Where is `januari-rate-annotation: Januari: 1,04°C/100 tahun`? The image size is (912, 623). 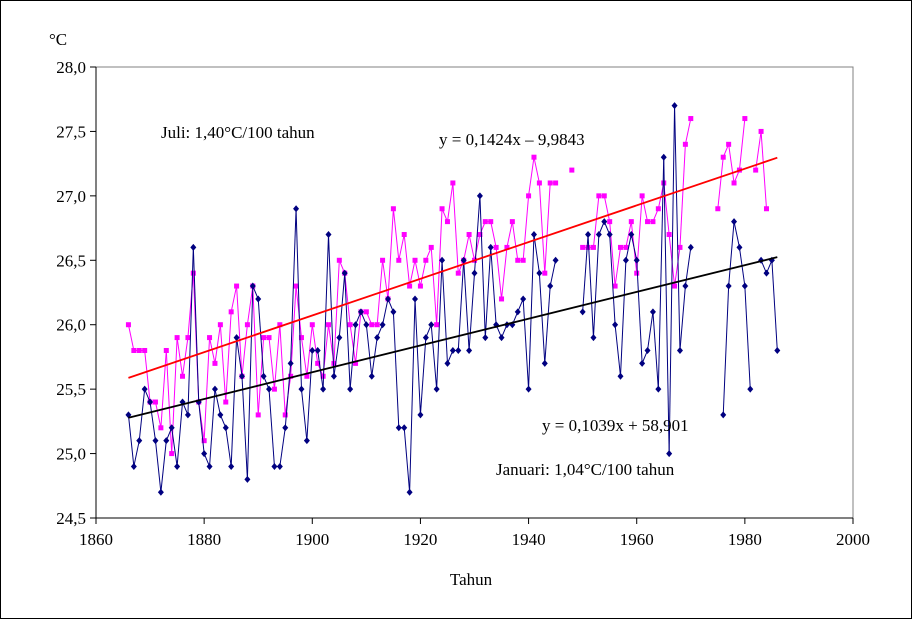
januari-rate-annotation: Januari: 1,04°C/100 tahun is located at coordinates (585, 469).